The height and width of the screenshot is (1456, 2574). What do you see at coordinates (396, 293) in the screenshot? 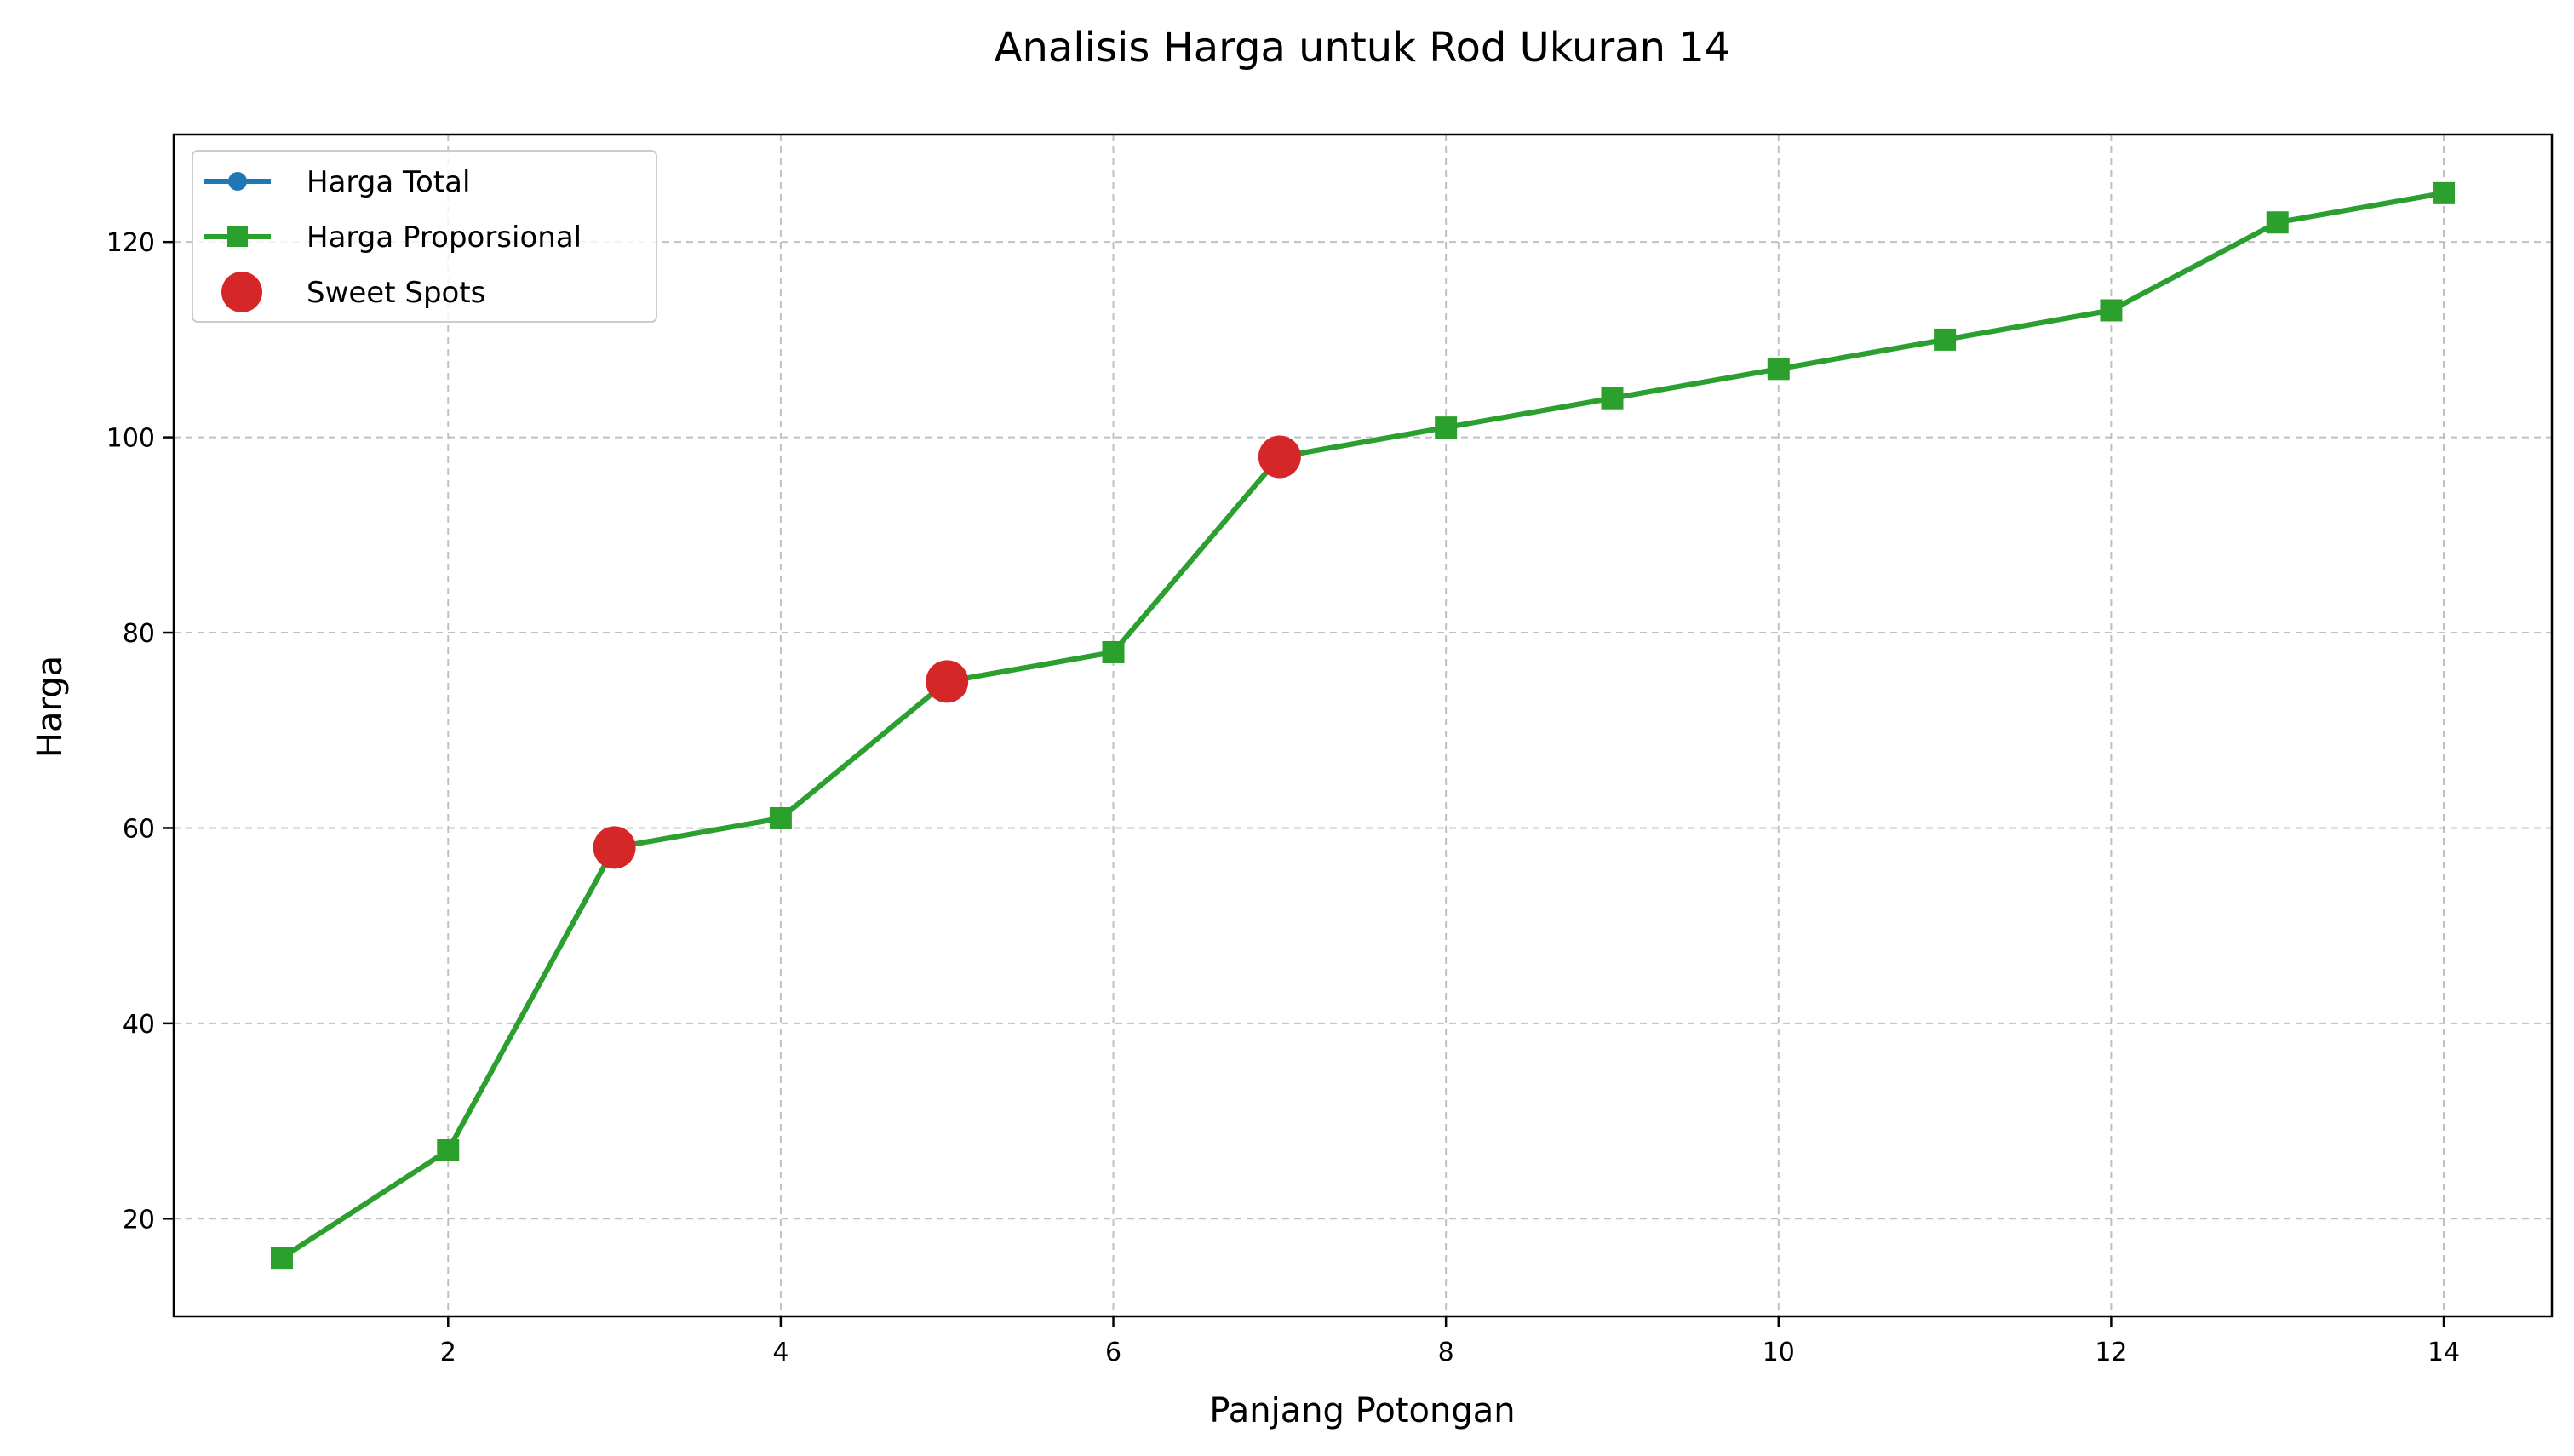
I see `legend-label-sweet-spots: Sweet Spots` at bounding box center [396, 293].